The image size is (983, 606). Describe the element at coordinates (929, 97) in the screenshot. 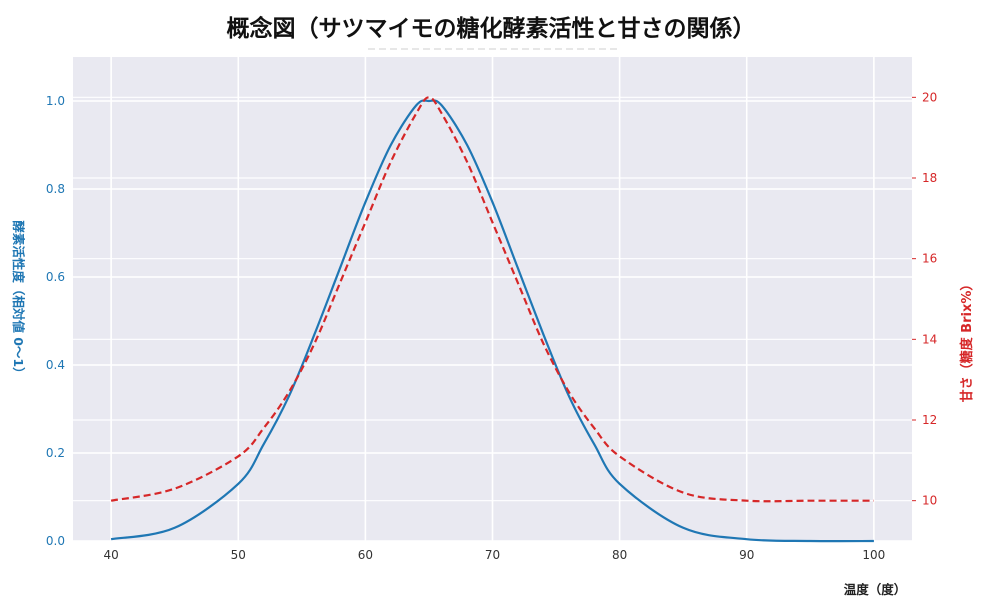

I see `y-right-tick-label: 20` at that location.